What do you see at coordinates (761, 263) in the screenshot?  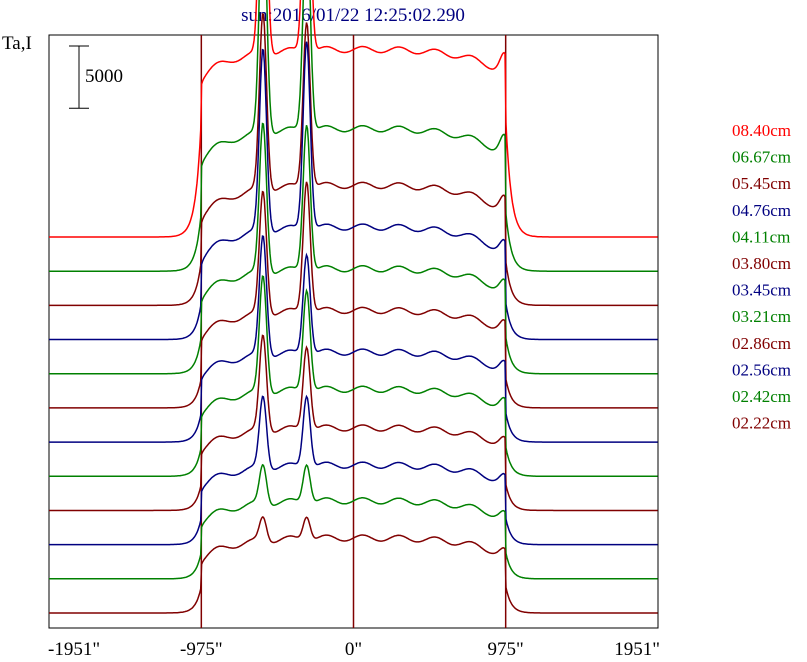 I see `legend-item: 03.80cm` at bounding box center [761, 263].